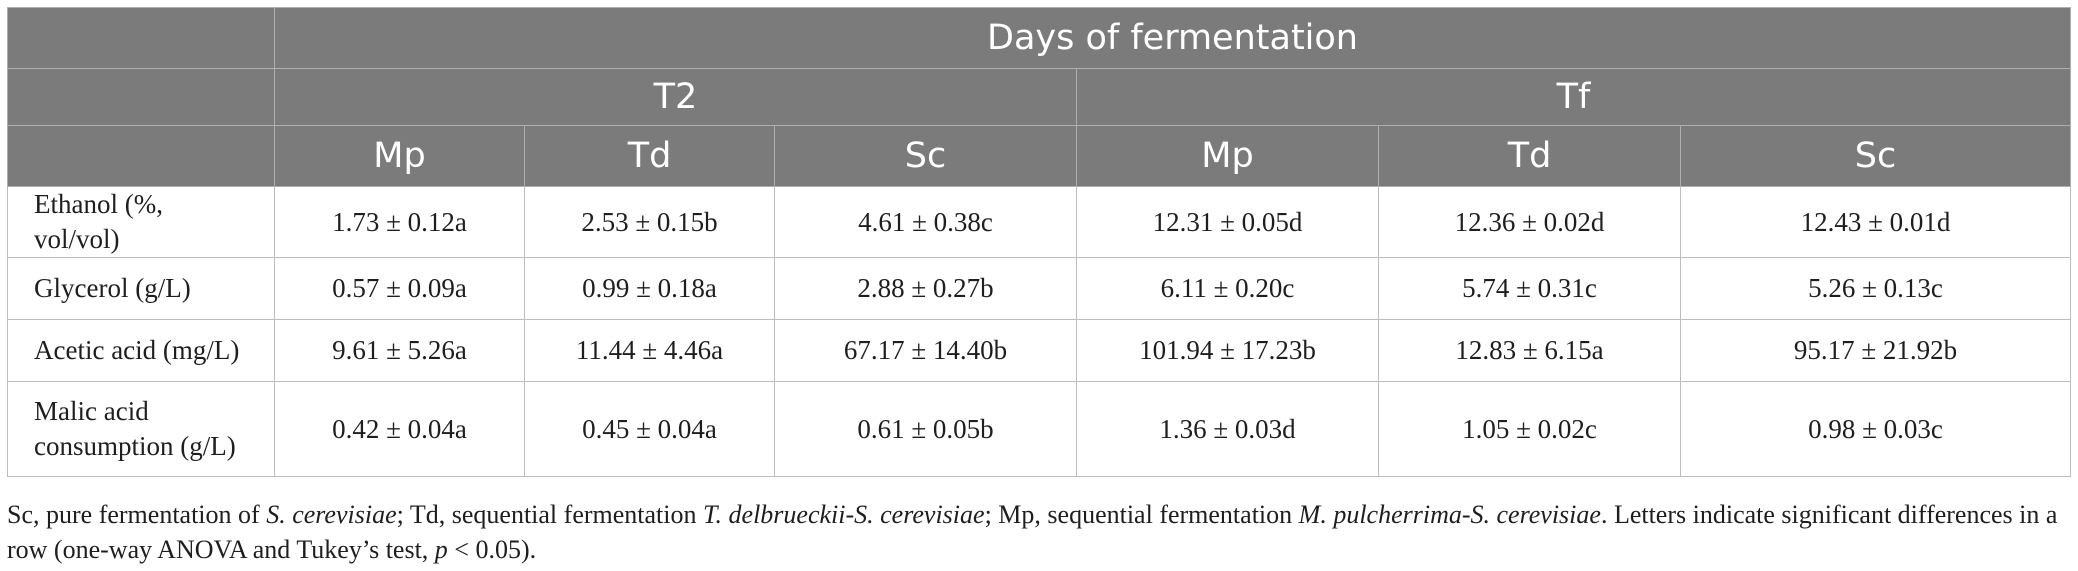  What do you see at coordinates (1875, 222) in the screenshot?
I see `table-cell: 12.43 ± 0.01d` at bounding box center [1875, 222].